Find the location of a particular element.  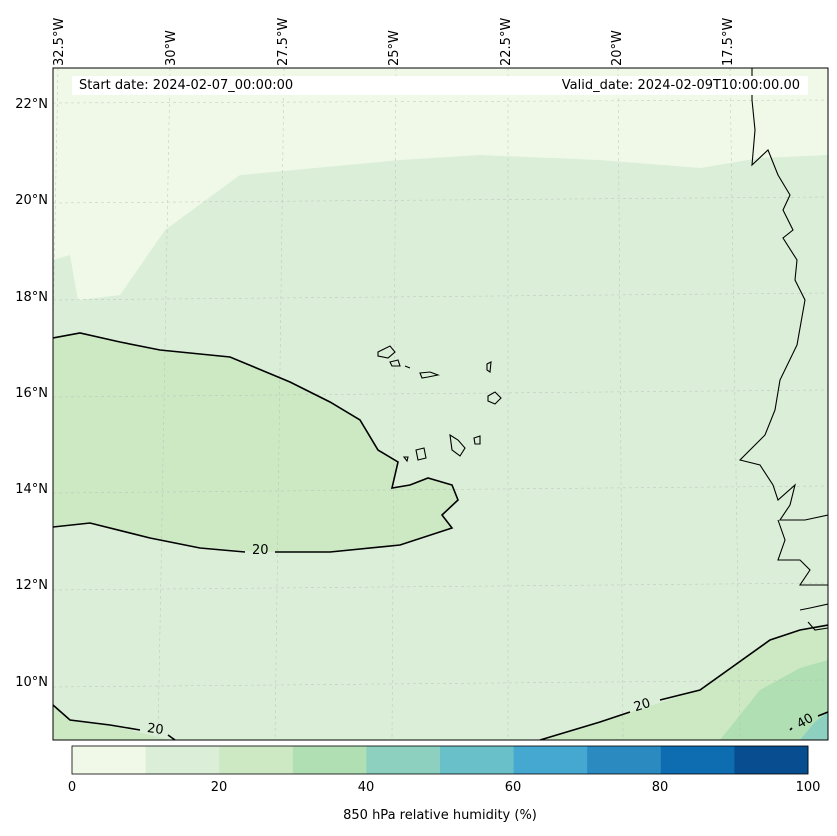

lon-label-25w: 25°W is located at coordinates (394, 48).